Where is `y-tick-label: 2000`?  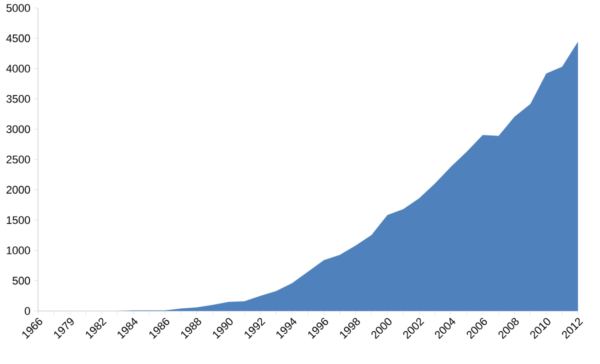 y-tick-label: 2000 is located at coordinates (18, 190).